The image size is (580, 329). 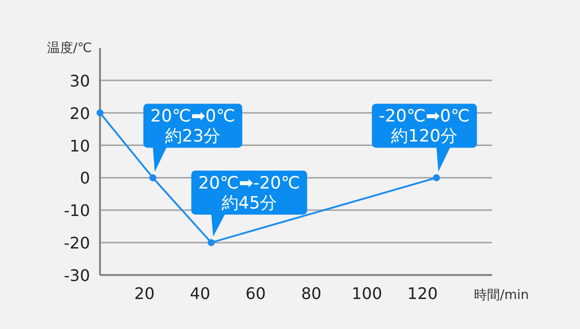 What do you see at coordinates (85, 178) in the screenshot?
I see `y-tick-label: 0` at bounding box center [85, 178].